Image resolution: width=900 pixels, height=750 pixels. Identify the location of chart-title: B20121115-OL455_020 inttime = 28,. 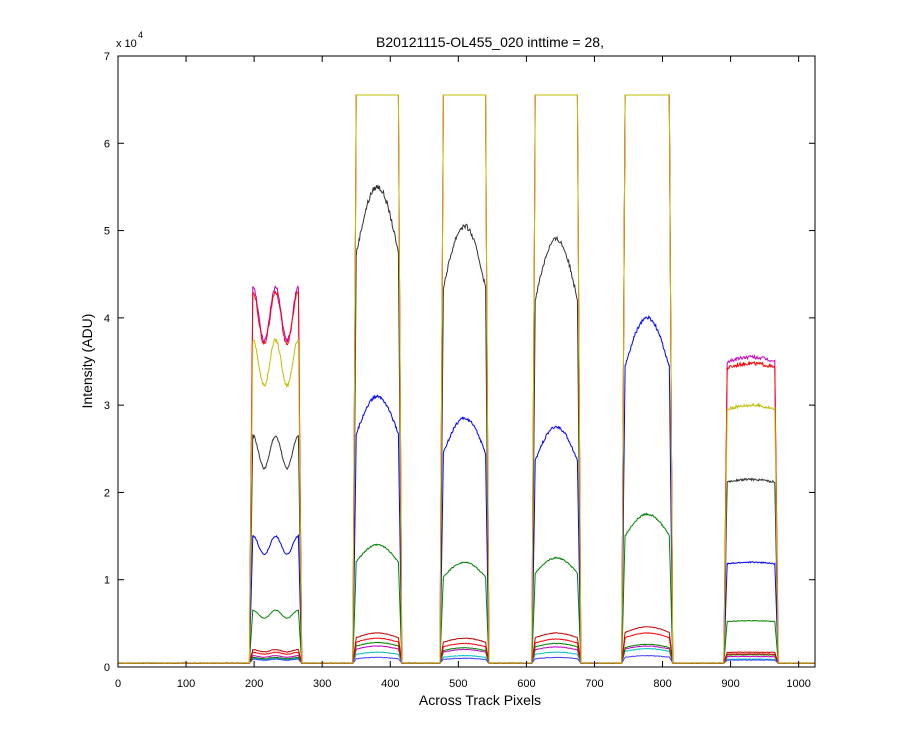
(490, 42).